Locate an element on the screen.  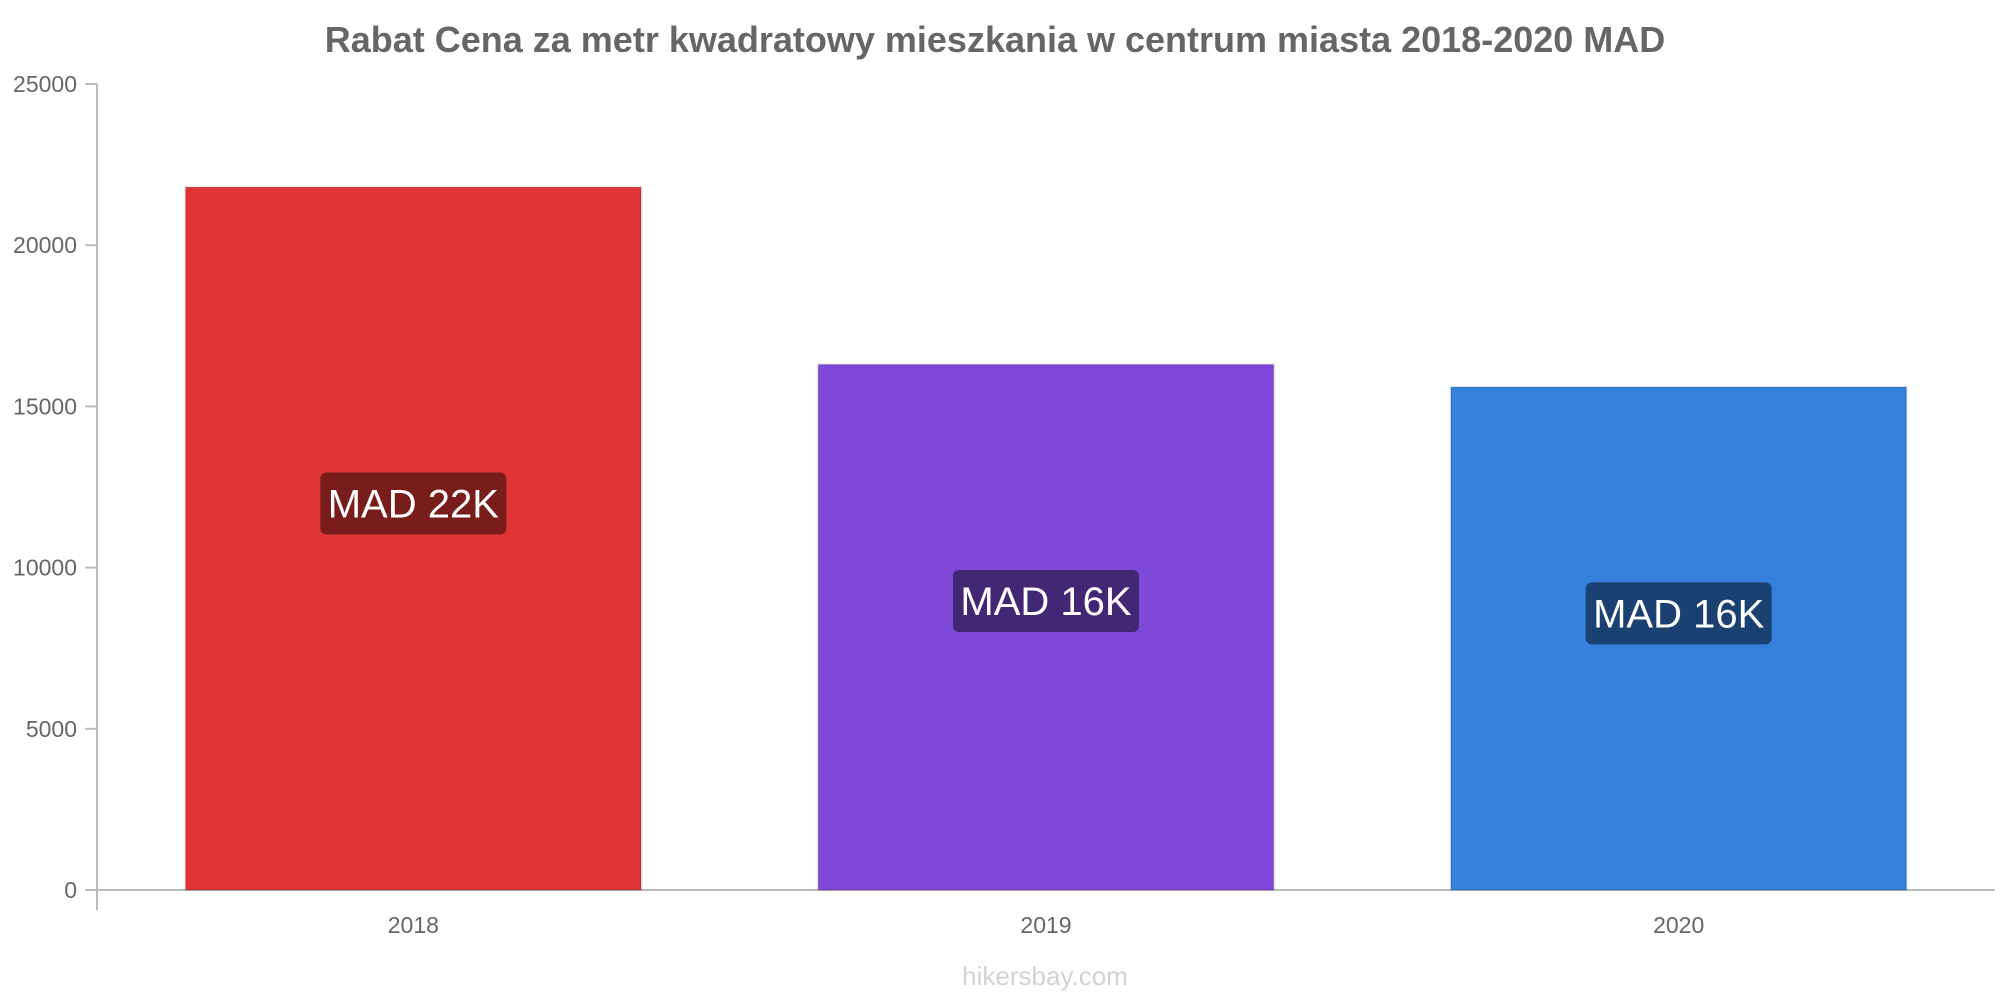
data-label: MAD 22K is located at coordinates (413, 504).